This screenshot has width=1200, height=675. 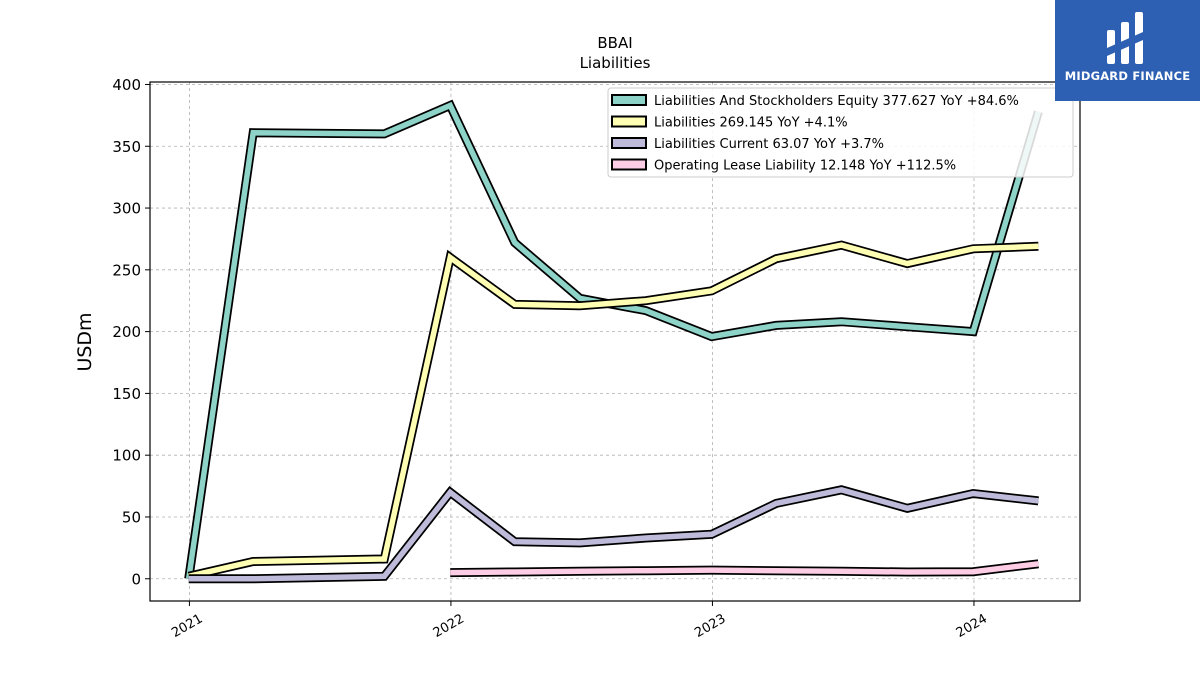 I want to click on legend-label: Liabilities Current 63.07 YoY +3.7%, so click(x=769, y=144).